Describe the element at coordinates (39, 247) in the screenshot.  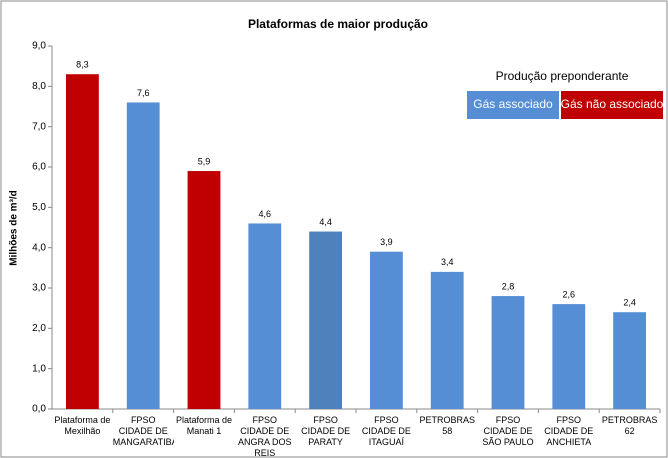
I see `y-tick-label: 4,0` at that location.